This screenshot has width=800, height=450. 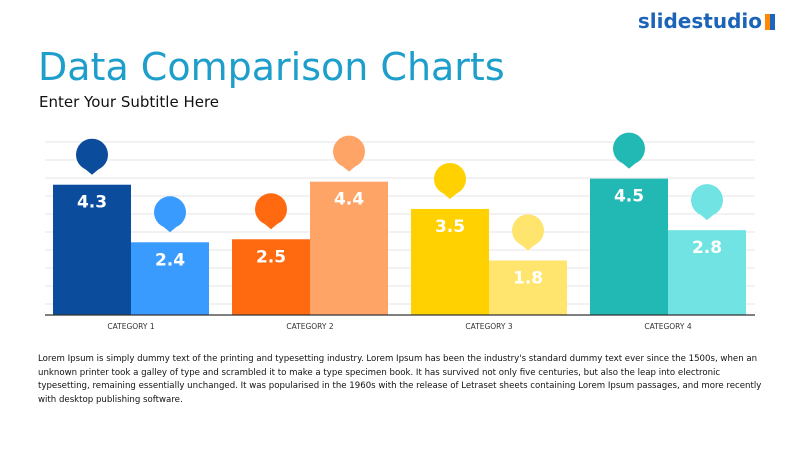 I want to click on value-label: 4.3, so click(x=92, y=203).